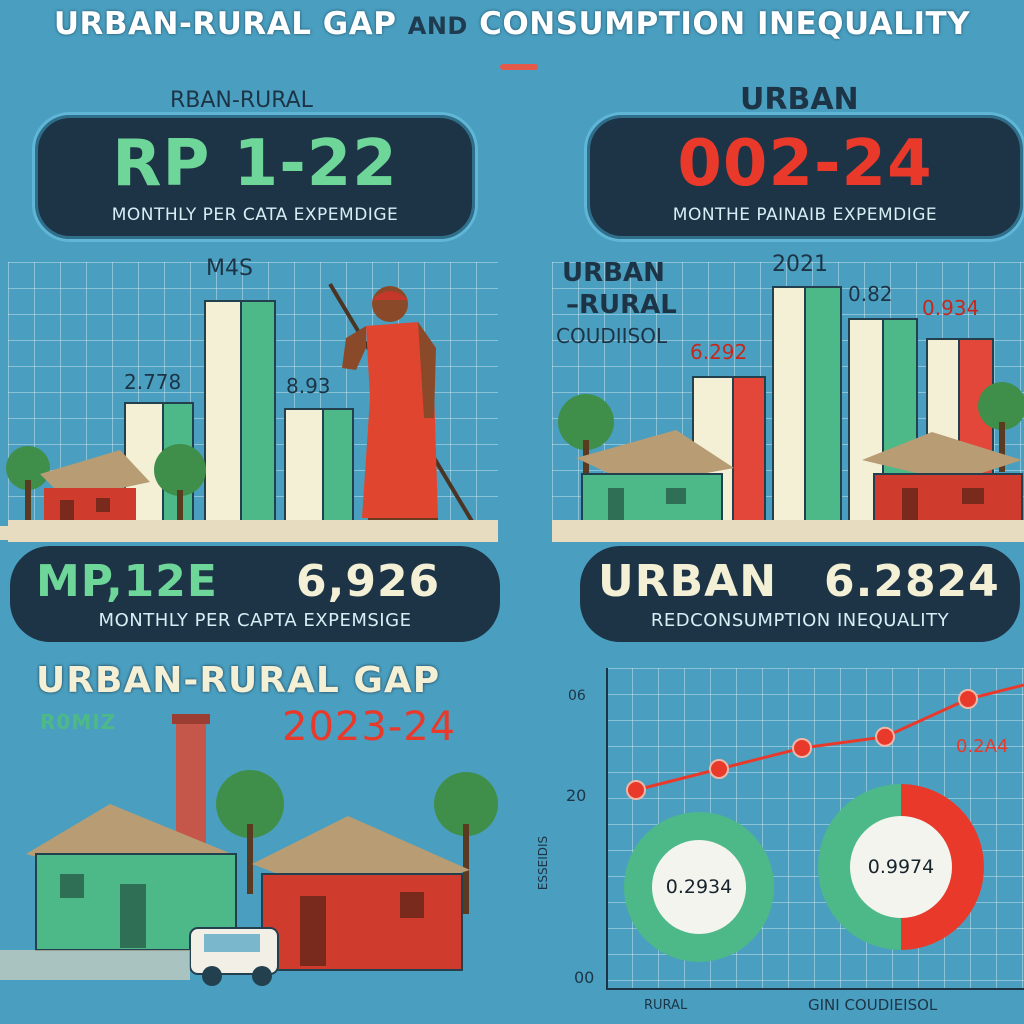  Describe the element at coordinates (800, 264) in the screenshot. I see `urban-chart-year-label: 2021` at that location.